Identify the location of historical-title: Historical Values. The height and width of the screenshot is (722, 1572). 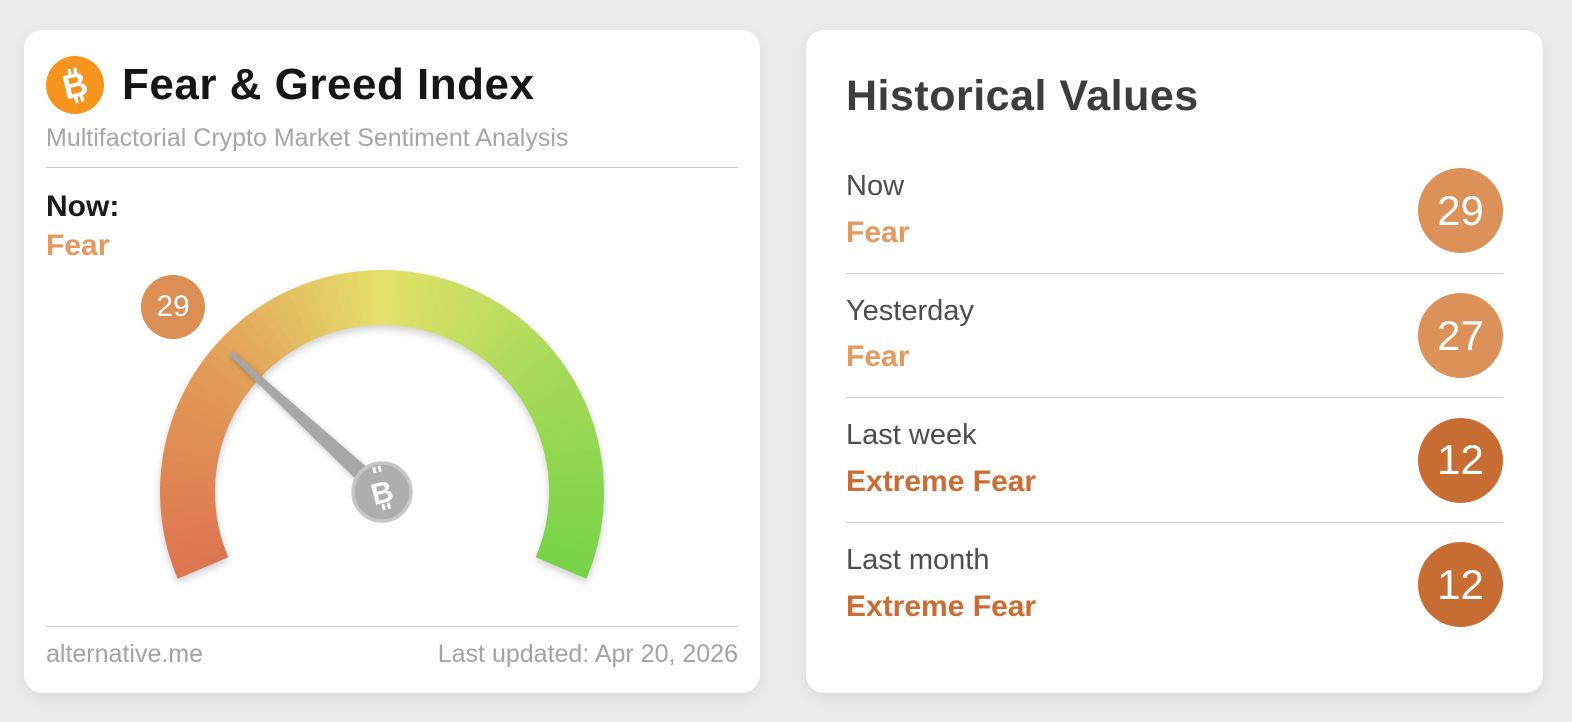
(1022, 96).